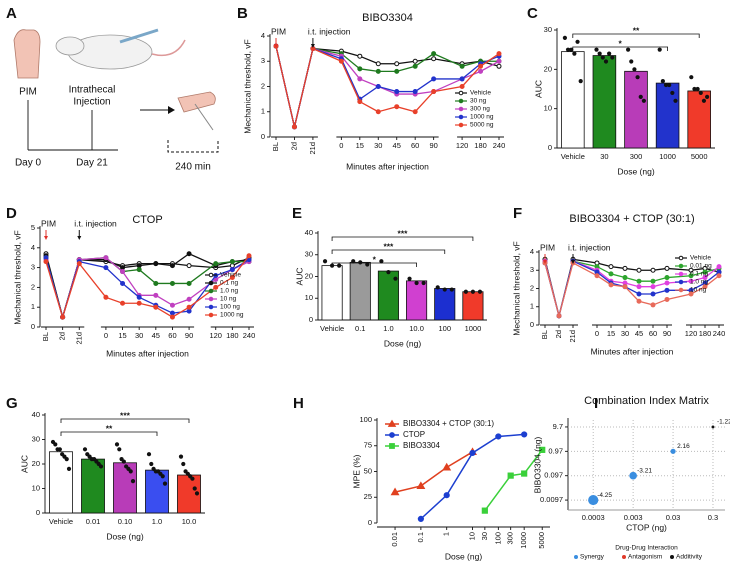 The width and height of the screenshot is (730, 564). I want to click on x-tick-label: 10.0, so click(416, 328).